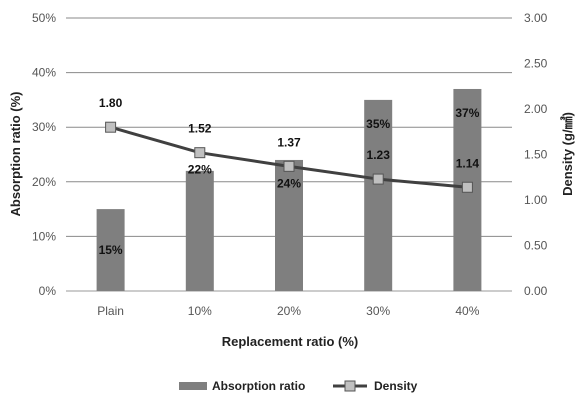 This screenshot has width=583, height=403. Describe the element at coordinates (44, 182) in the screenshot. I see `y-tick-label: 20%` at that location.